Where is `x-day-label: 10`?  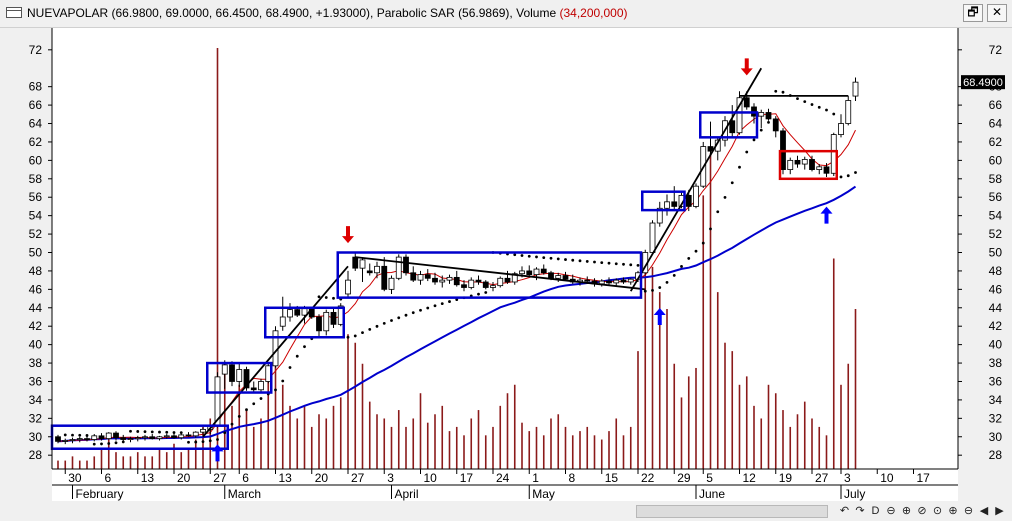
x-day-label: 10 is located at coordinates (887, 478).